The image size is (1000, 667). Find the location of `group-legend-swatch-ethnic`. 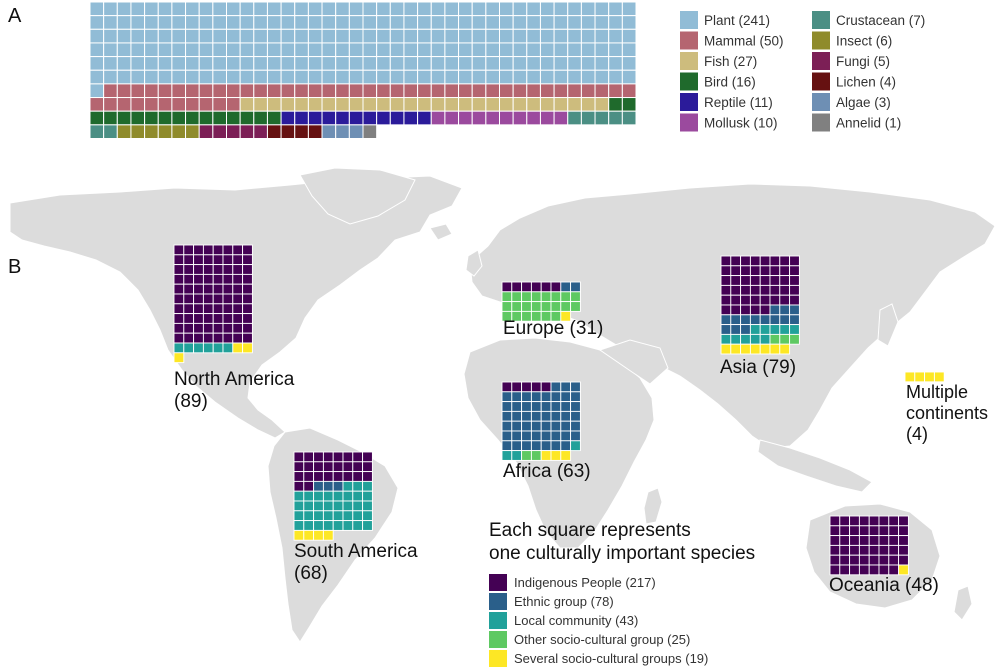

group-legend-swatch-ethnic is located at coordinates (498, 601).